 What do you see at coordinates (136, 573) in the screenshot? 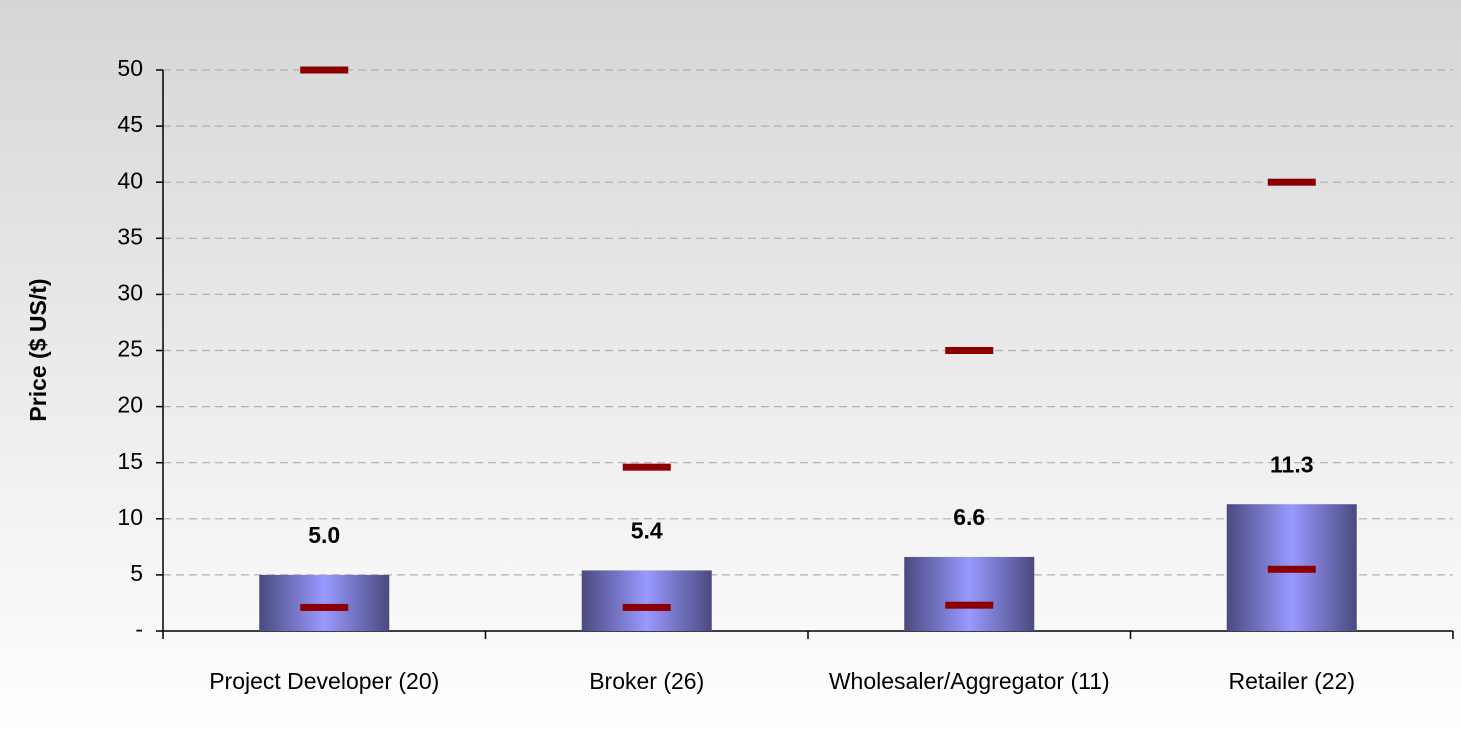
I see `y-tick-label: 5` at bounding box center [136, 573].